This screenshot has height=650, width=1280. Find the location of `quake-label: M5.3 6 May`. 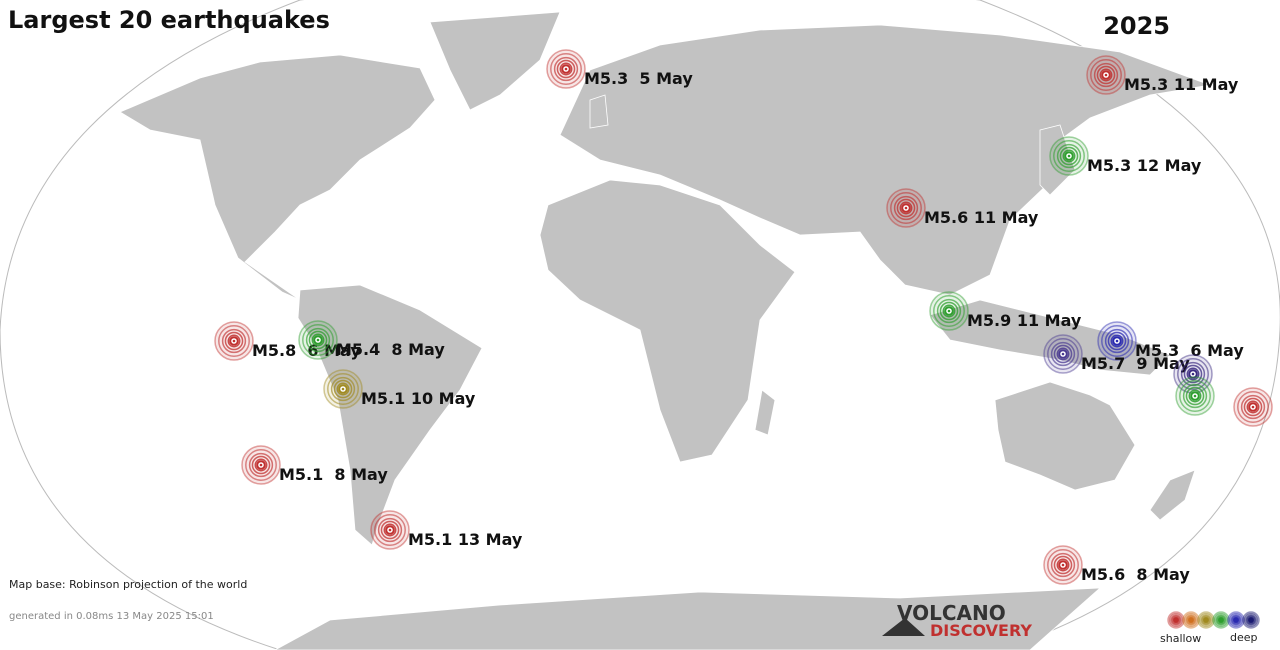

quake-label: M5.3 6 May is located at coordinates (1189, 350).